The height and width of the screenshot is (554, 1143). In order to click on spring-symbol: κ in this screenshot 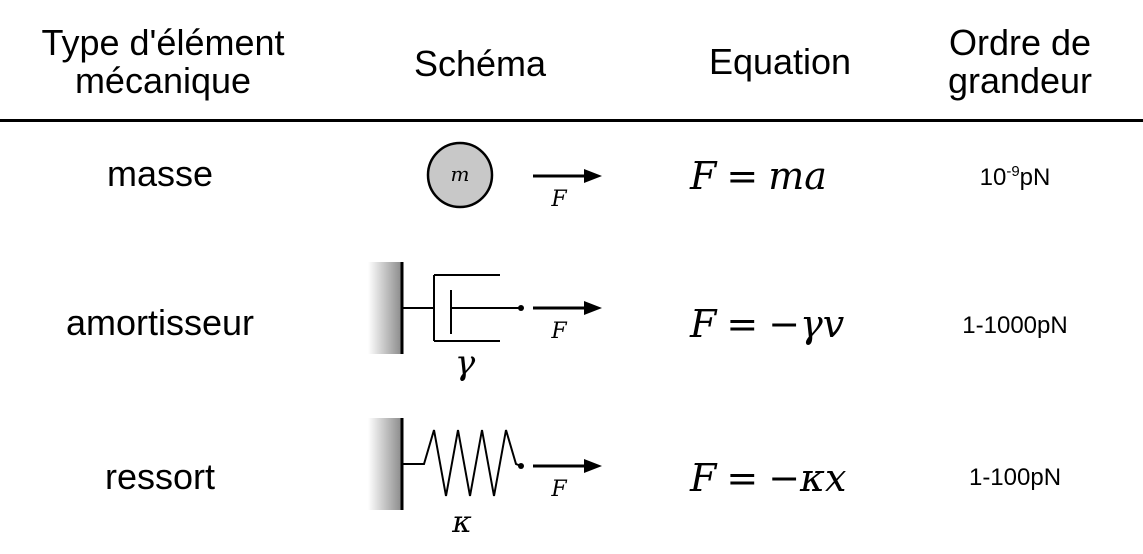, I will do `click(462, 522)`.